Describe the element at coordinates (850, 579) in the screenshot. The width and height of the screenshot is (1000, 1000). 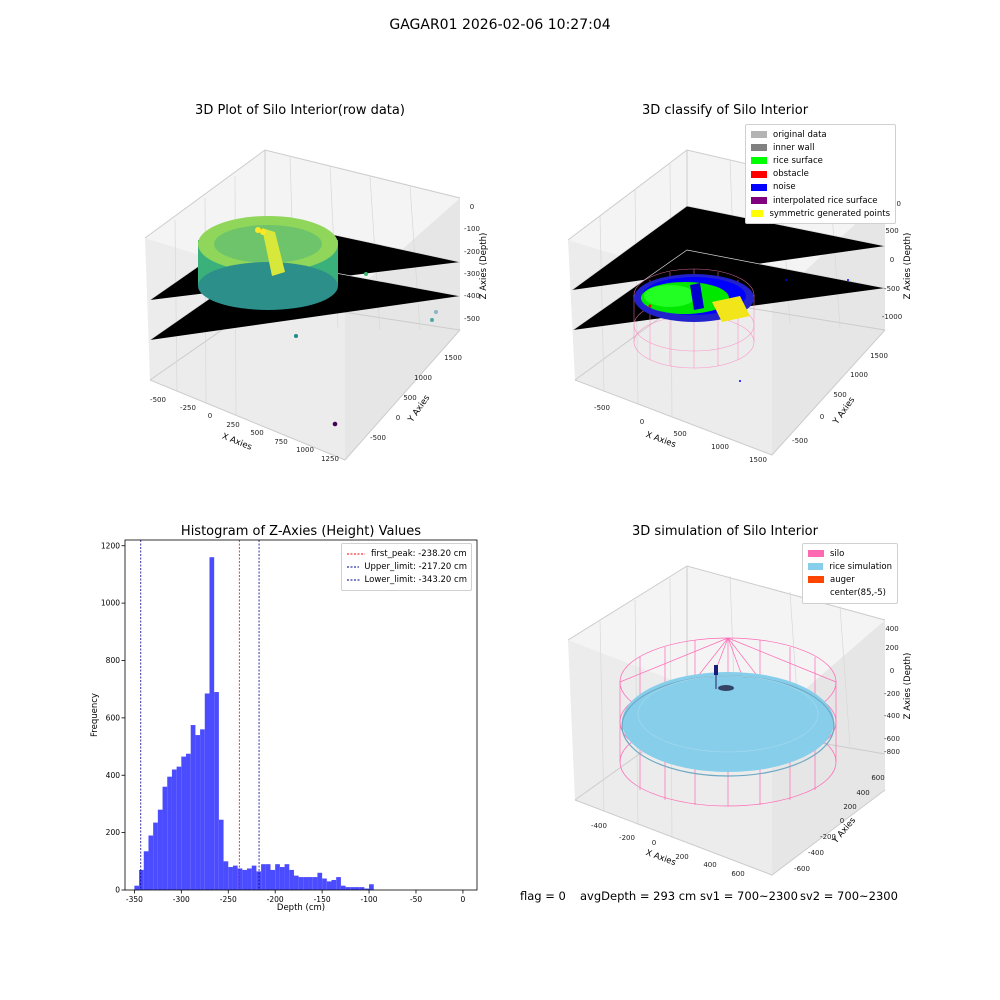
I see `legend-entry-auger: auger` at that location.